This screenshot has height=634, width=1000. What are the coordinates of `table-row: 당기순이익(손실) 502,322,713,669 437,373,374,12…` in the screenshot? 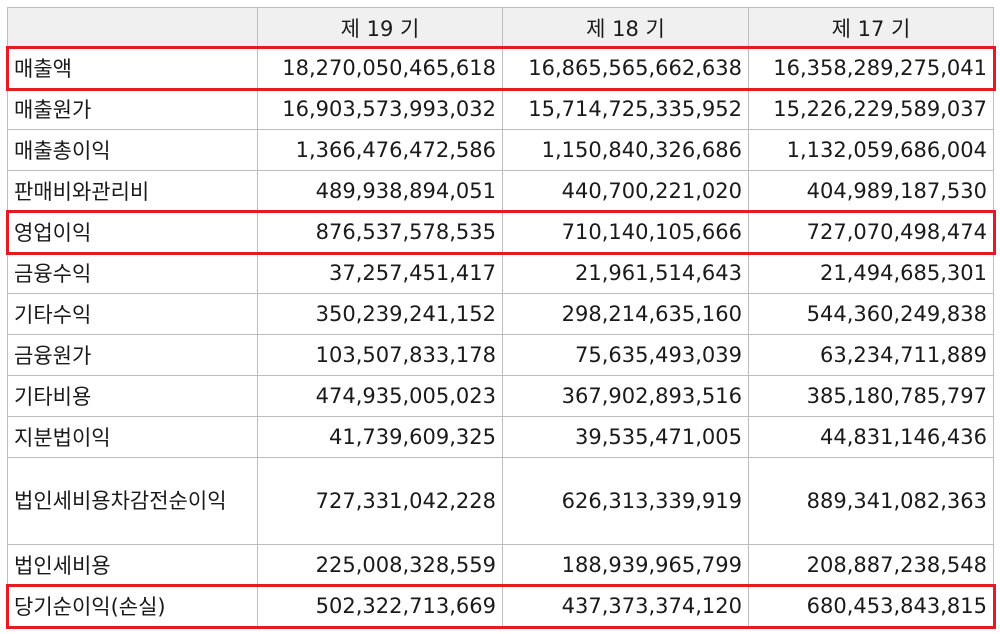 It's located at (500, 606).